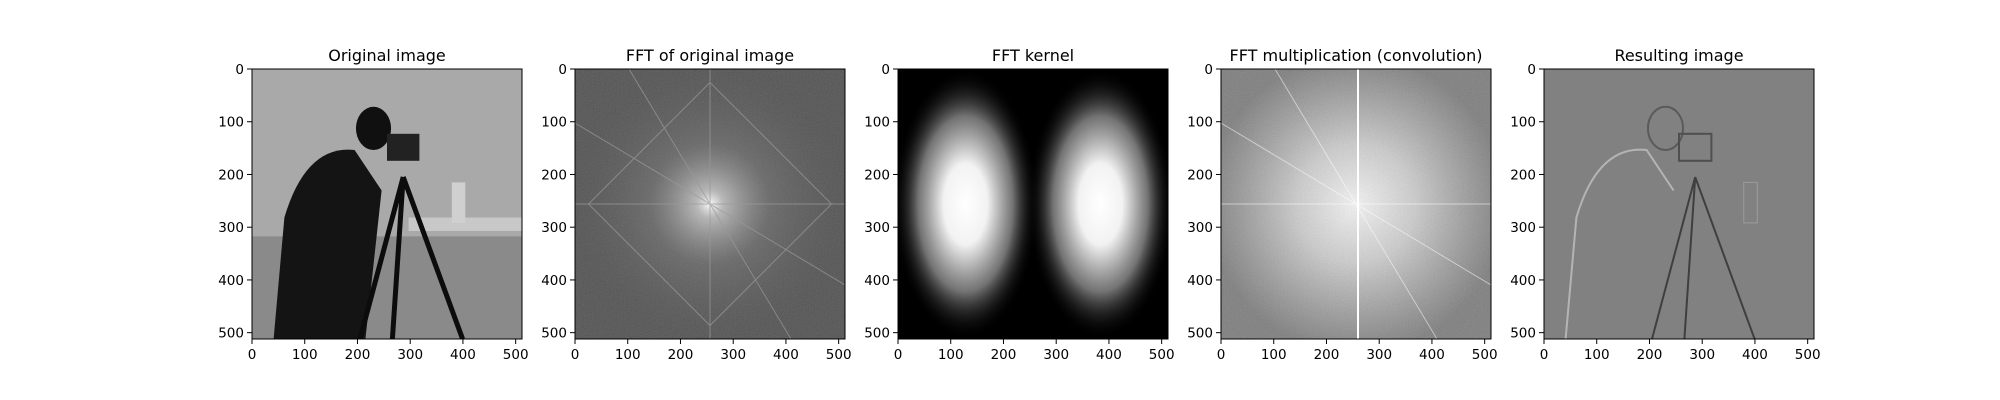 The height and width of the screenshot is (400, 2000). Describe the element at coordinates (681, 355) in the screenshot. I see `panel-2-xtick-label: 200` at that location.